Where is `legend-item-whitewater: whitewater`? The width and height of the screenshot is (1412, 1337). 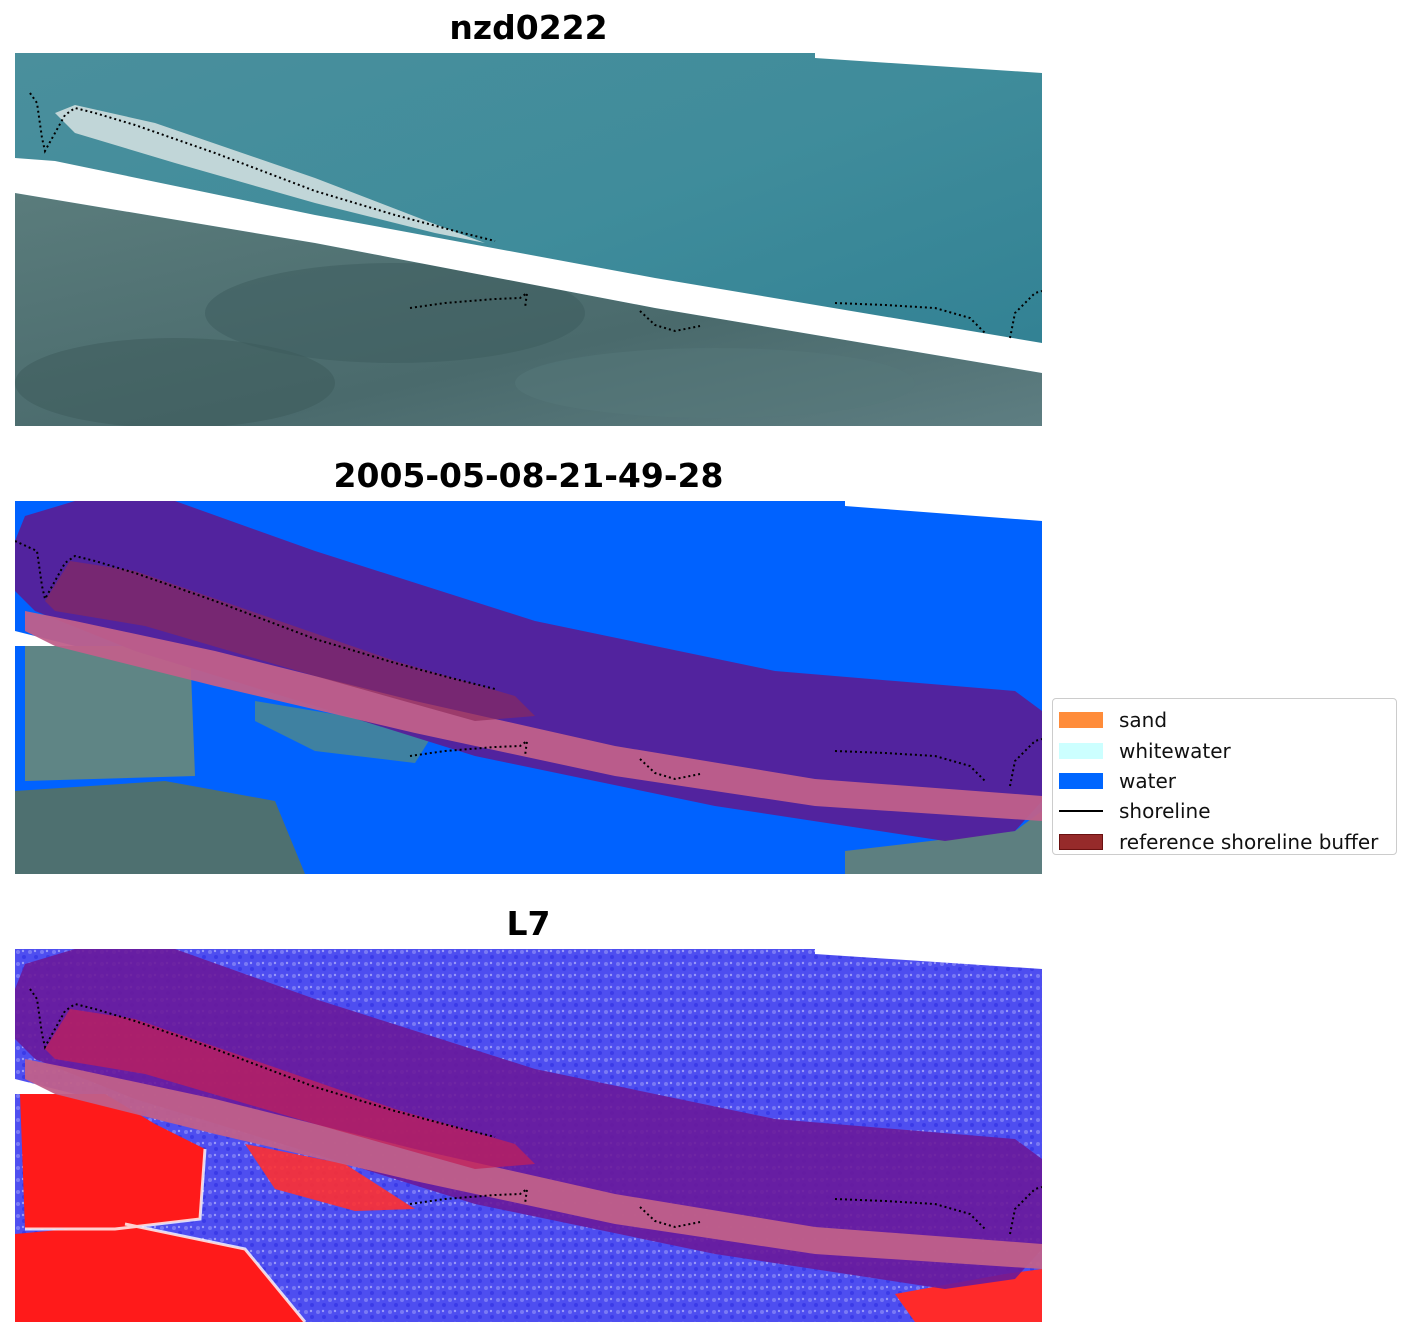
legend-item-whitewater: whitewater is located at coordinates (1227, 750).